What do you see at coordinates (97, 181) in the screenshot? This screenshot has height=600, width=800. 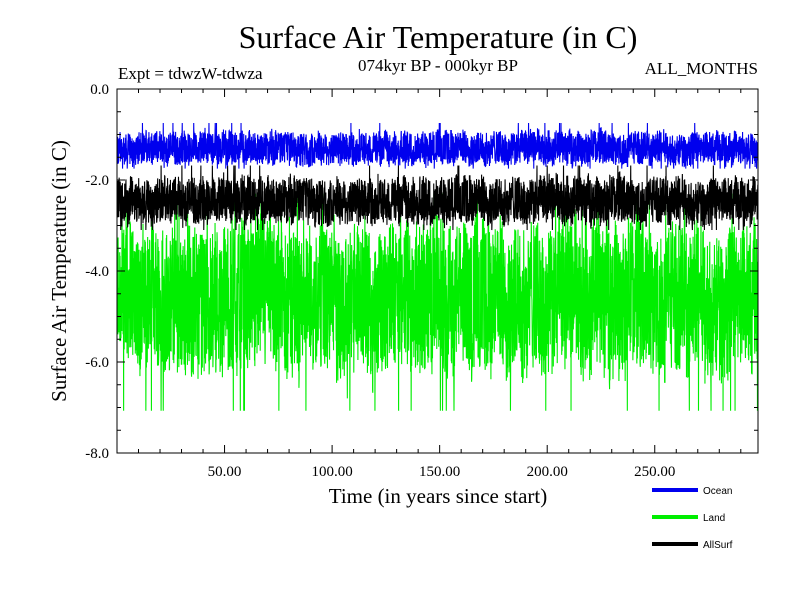 I see `y-tick-label: -2.0` at bounding box center [97, 181].